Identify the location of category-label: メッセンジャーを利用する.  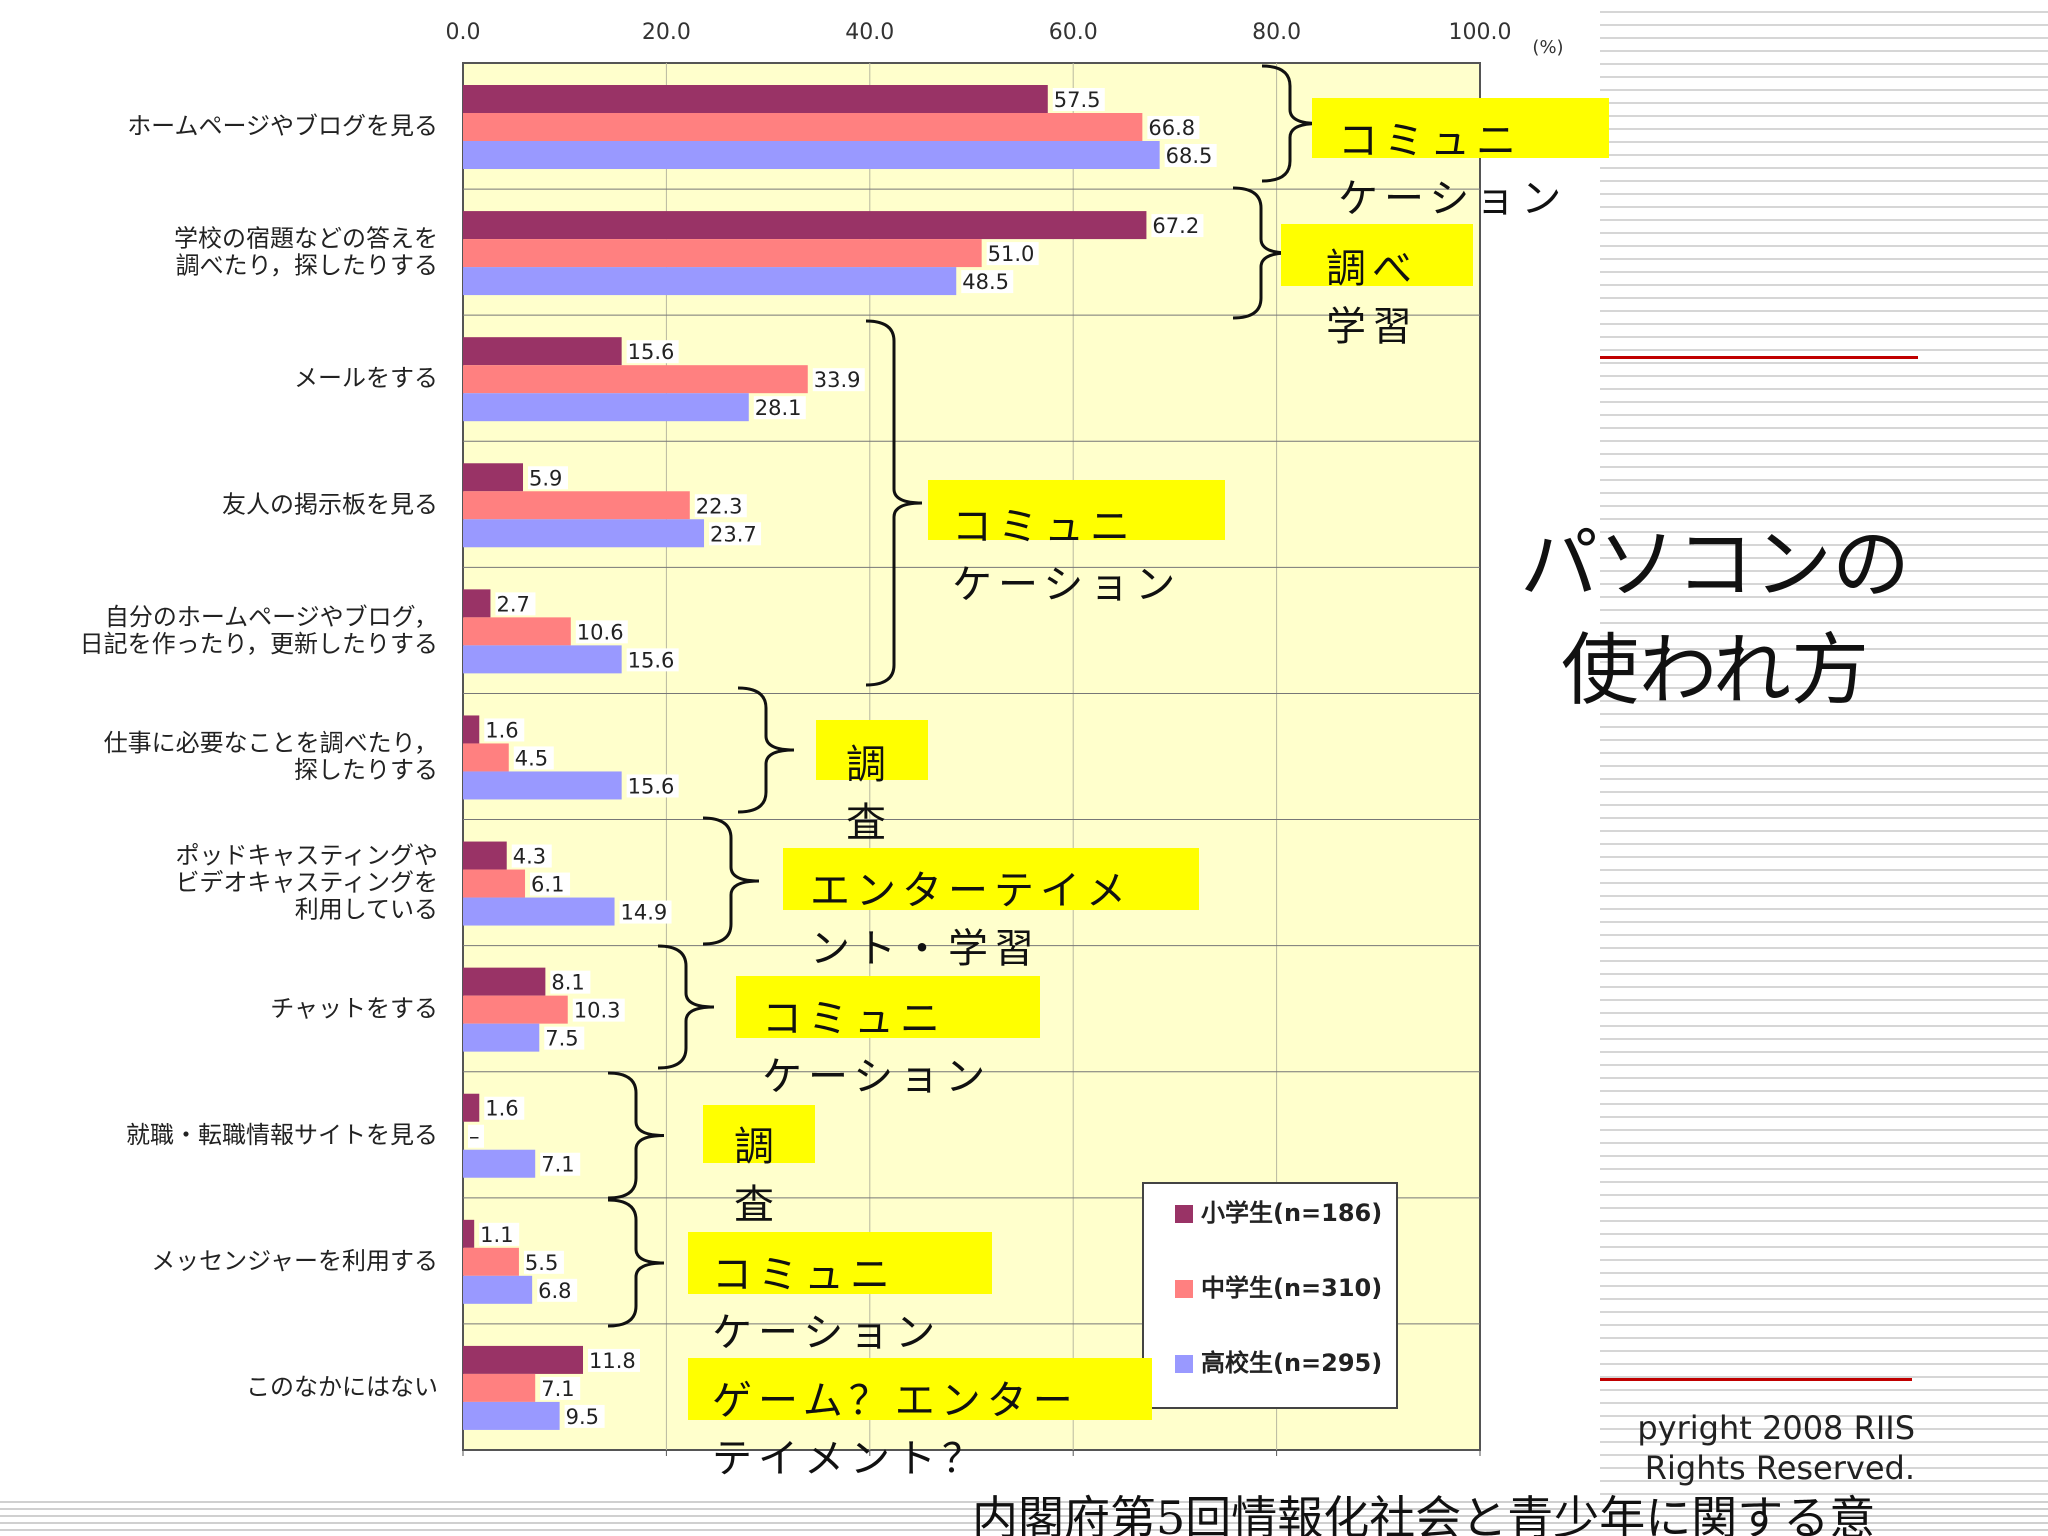
(294, 1261).